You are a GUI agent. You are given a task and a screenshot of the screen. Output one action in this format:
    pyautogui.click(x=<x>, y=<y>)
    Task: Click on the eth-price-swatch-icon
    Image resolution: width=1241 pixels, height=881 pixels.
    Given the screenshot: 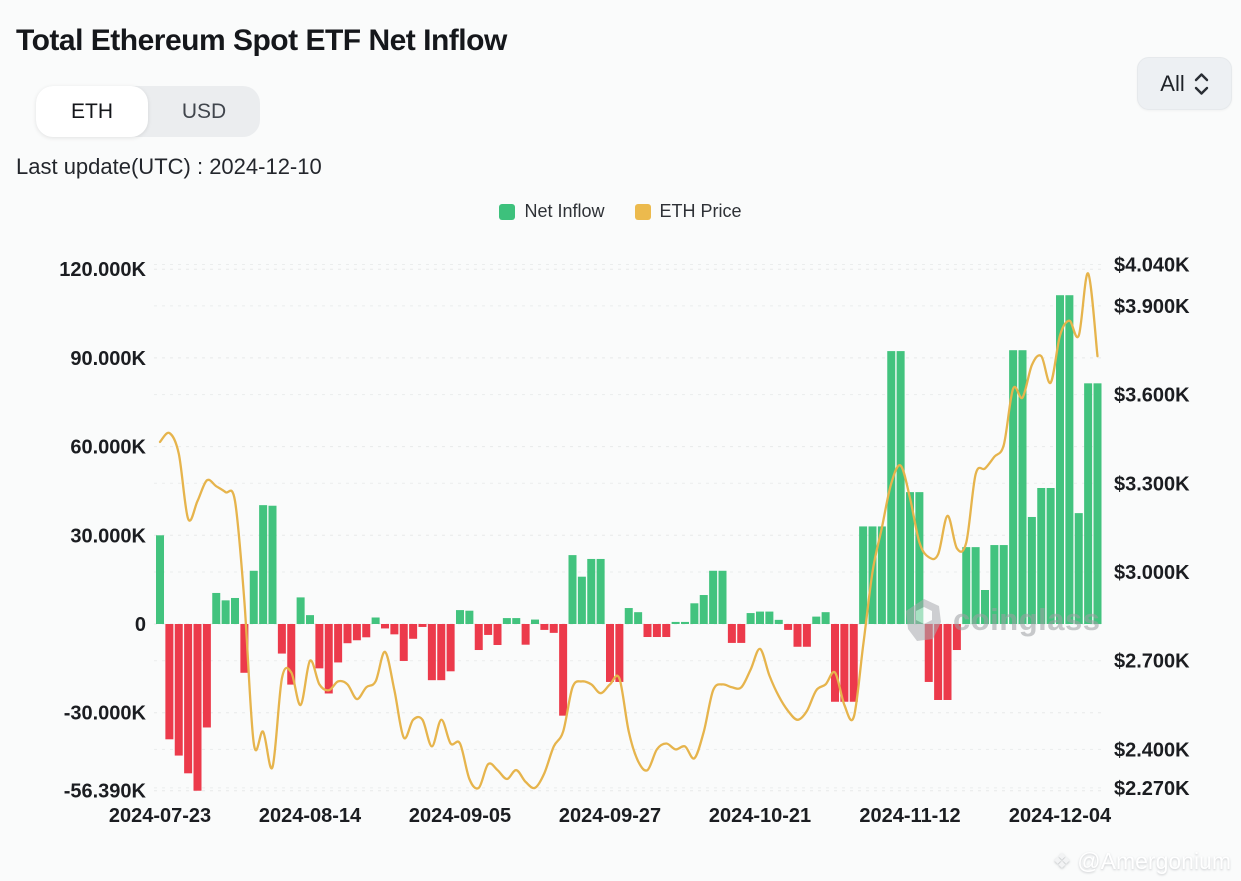 What is the action you would take?
    pyautogui.click(x=642, y=211)
    